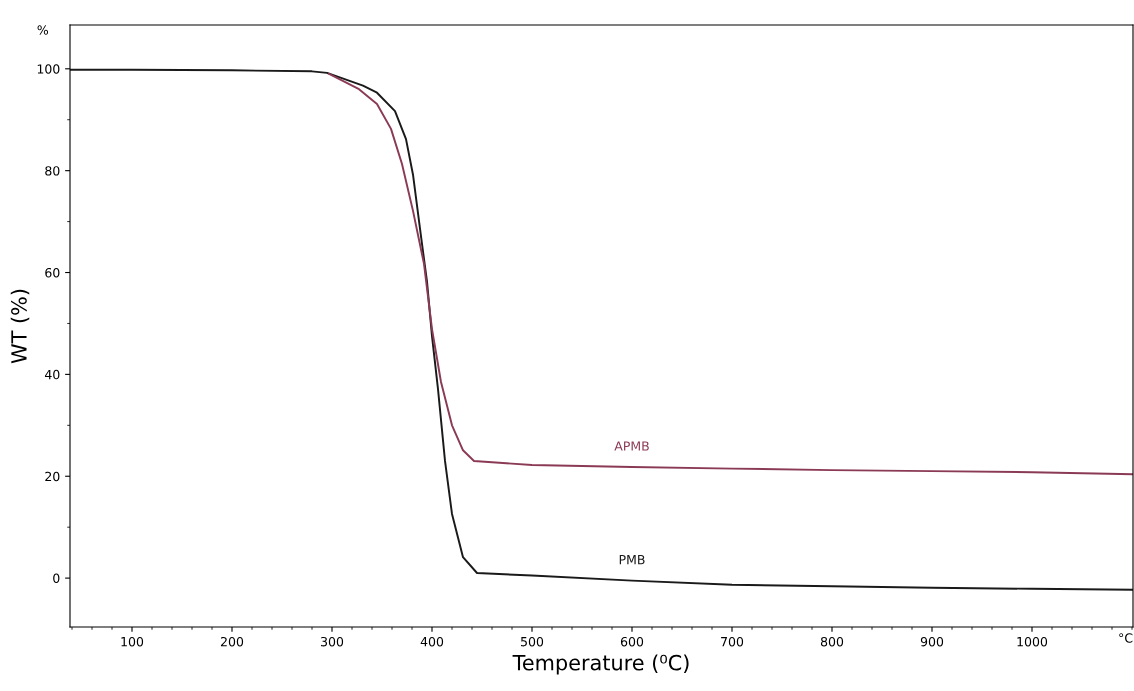 Image resolution: width=1134 pixels, height=691 pixels. I want to click on series-label: APMB, so click(631, 446).